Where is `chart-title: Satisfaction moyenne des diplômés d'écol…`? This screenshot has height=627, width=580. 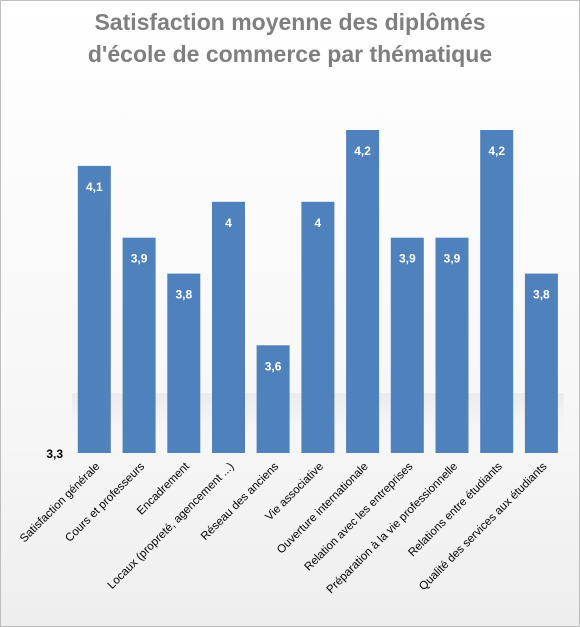 chart-title: Satisfaction moyenne des diplômés d'écol… is located at coordinates (290, 38).